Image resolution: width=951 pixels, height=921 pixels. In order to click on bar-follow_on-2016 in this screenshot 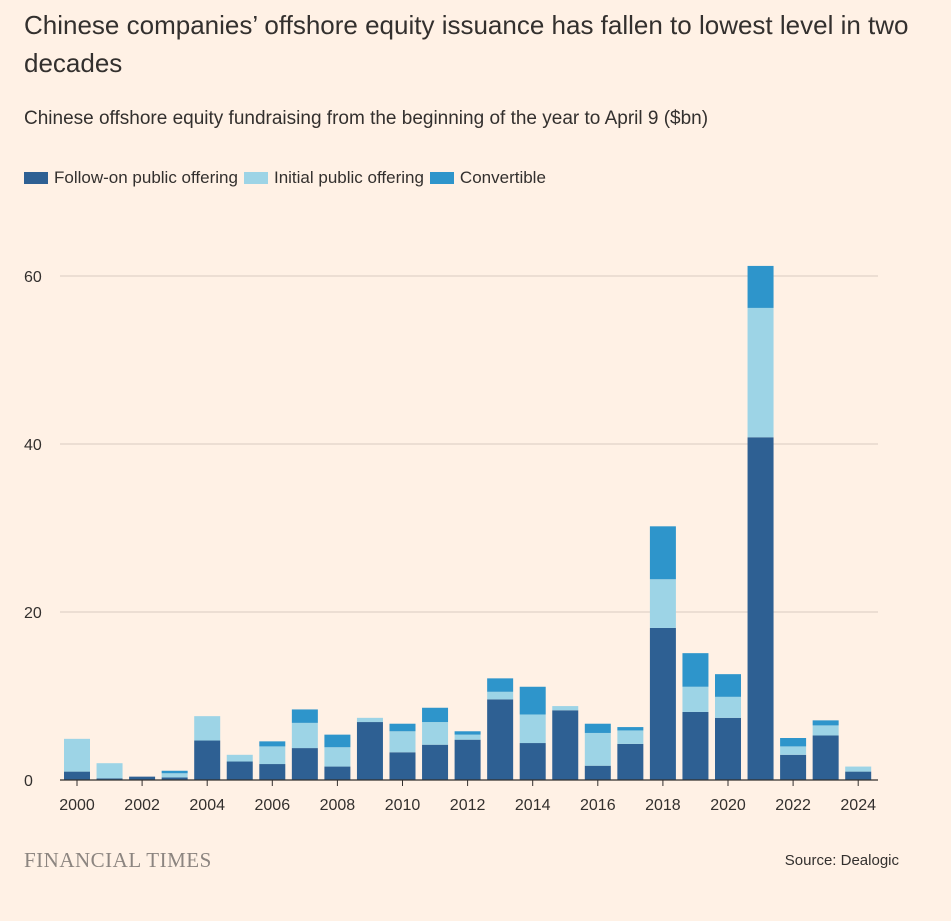, I will do `click(597, 772)`.